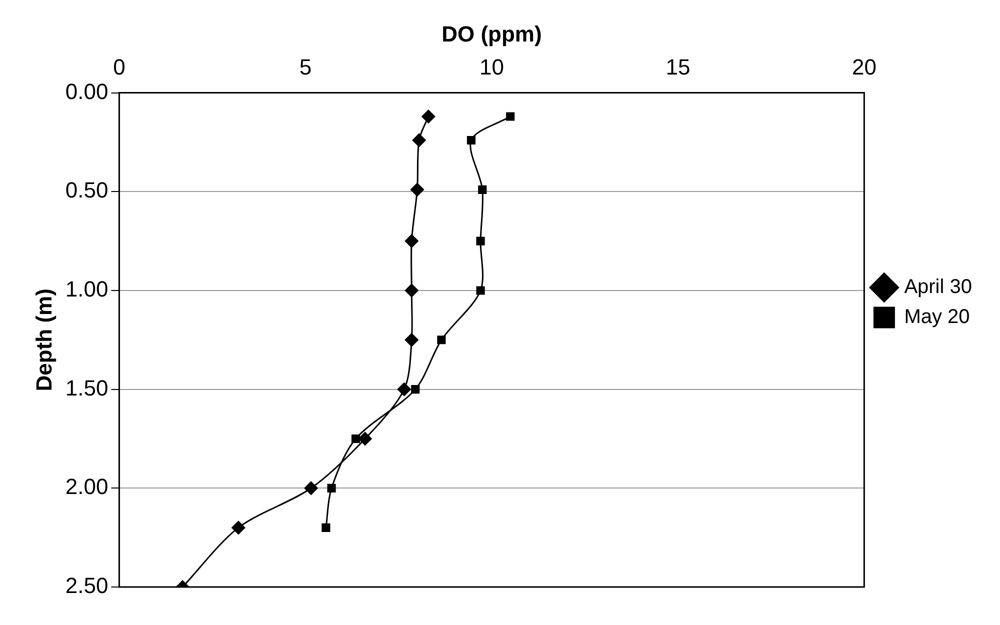 The width and height of the screenshot is (1000, 625). What do you see at coordinates (938, 287) in the screenshot?
I see `legend-label: April 30` at bounding box center [938, 287].